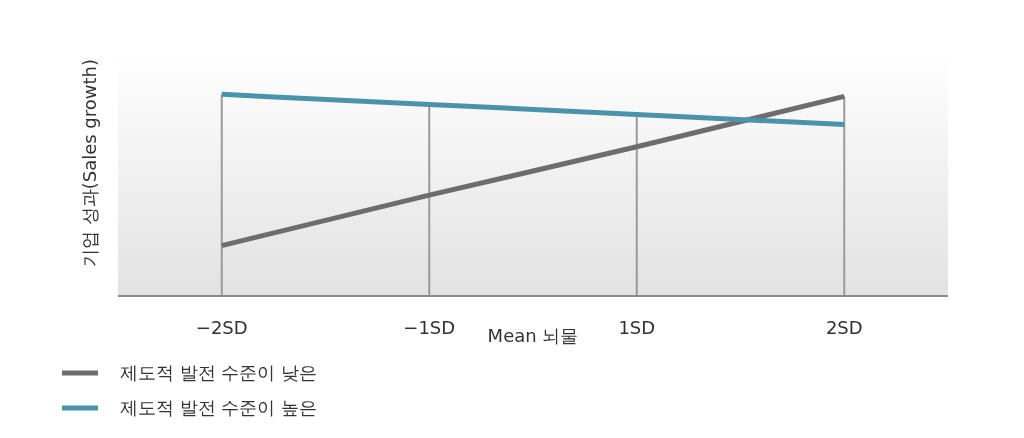 This screenshot has width=1024, height=438. I want to click on legend-label: 제도적 발전 수준이 높은, so click(219, 407).